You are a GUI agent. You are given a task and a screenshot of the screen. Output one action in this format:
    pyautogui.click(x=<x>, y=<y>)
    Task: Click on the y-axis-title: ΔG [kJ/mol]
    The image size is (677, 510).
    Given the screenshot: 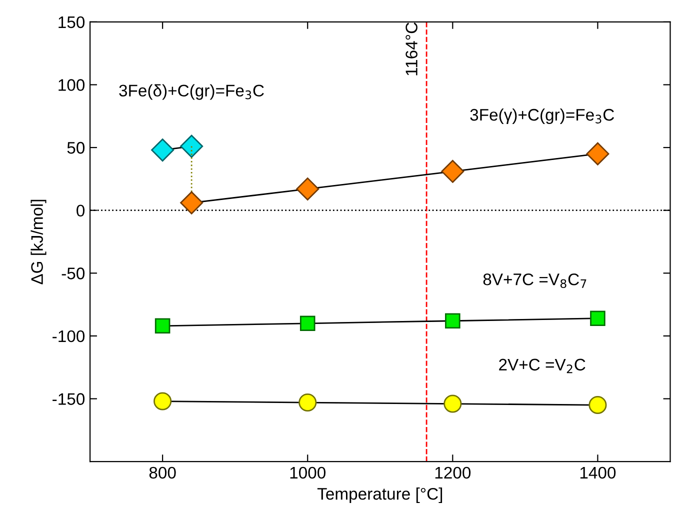 What is the action you would take?
    pyautogui.click(x=38, y=242)
    